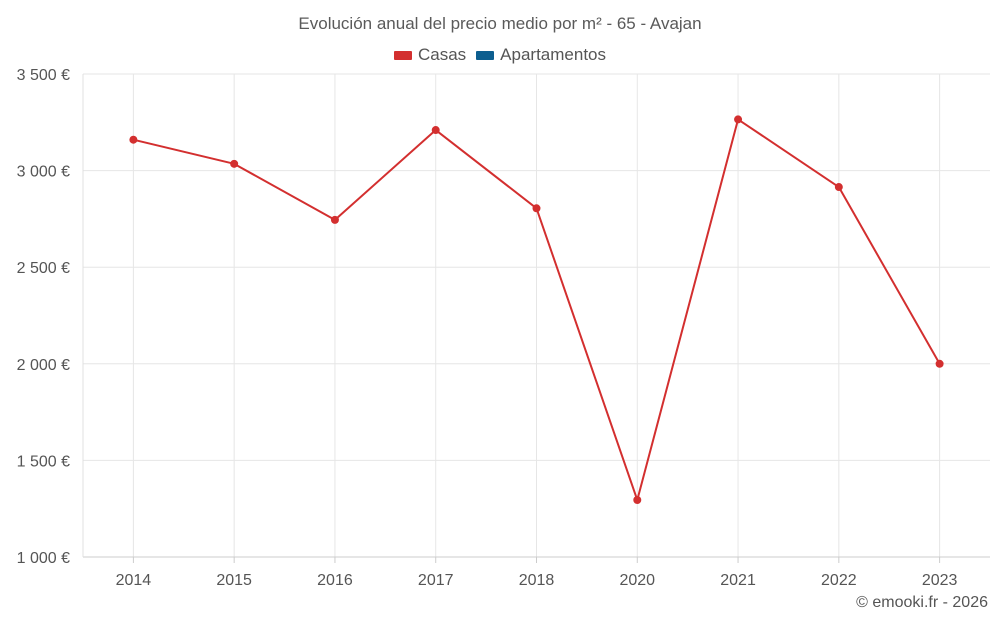 The image size is (1000, 625). I want to click on legend-item-casas: Casas, so click(430, 55).